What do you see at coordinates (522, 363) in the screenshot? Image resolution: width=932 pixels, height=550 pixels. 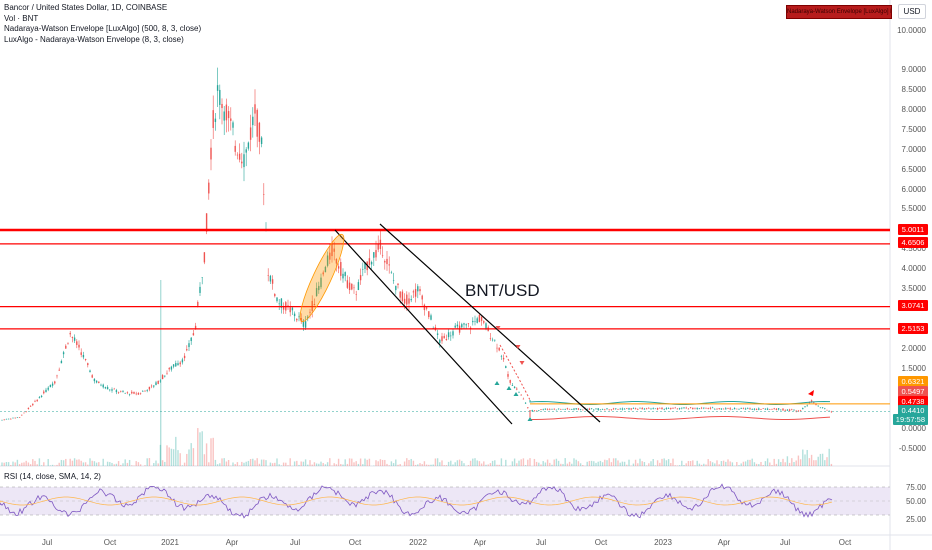 I see `sell-signal-marker` at bounding box center [522, 363].